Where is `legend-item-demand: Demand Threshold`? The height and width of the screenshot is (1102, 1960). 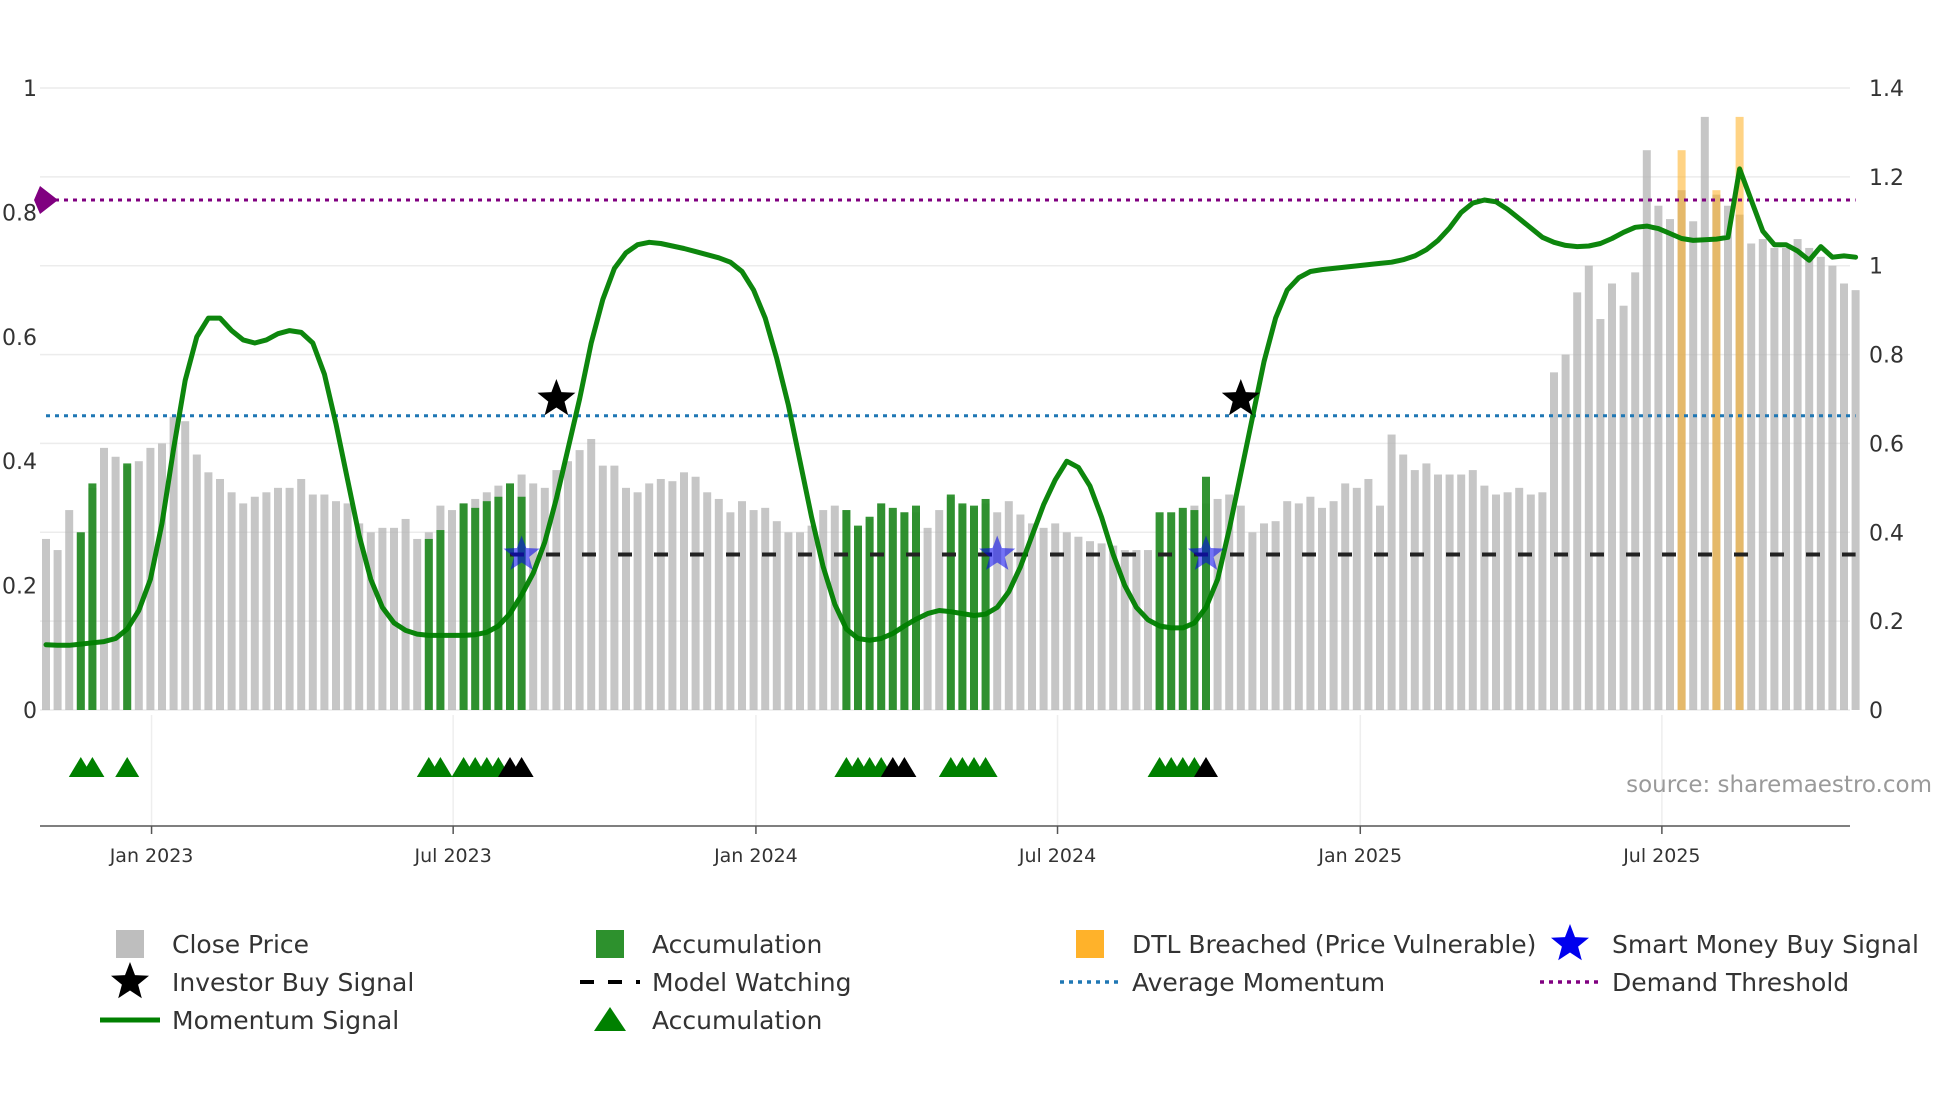
legend-item-demand: Demand Threshold is located at coordinates (1694, 982).